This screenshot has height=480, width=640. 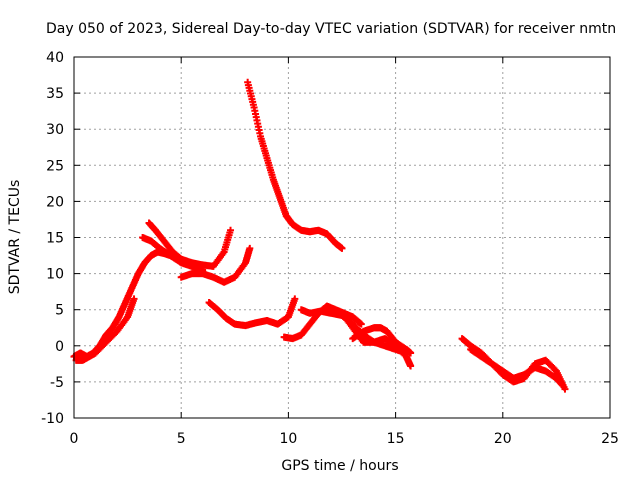 What do you see at coordinates (15, 237) in the screenshot?
I see `y-axis-title: SDTVAR / TECUs` at bounding box center [15, 237].